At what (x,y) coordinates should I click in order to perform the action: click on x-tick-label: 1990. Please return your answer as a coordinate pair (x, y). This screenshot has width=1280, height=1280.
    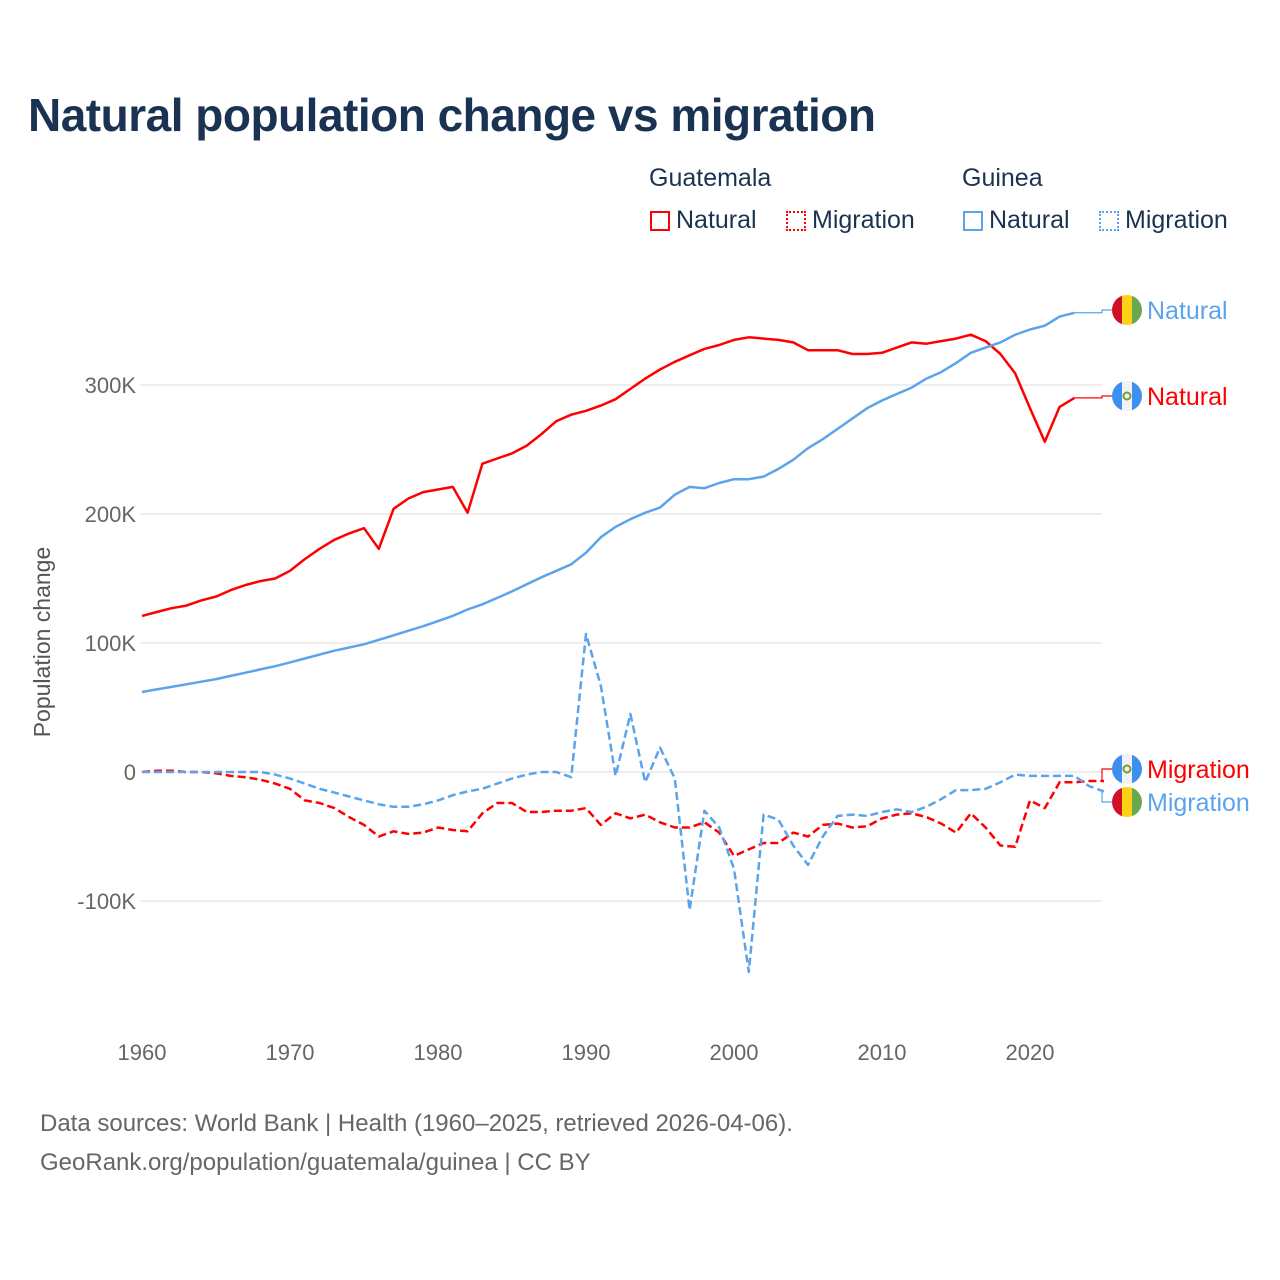
    Looking at the image, I should click on (586, 1052).